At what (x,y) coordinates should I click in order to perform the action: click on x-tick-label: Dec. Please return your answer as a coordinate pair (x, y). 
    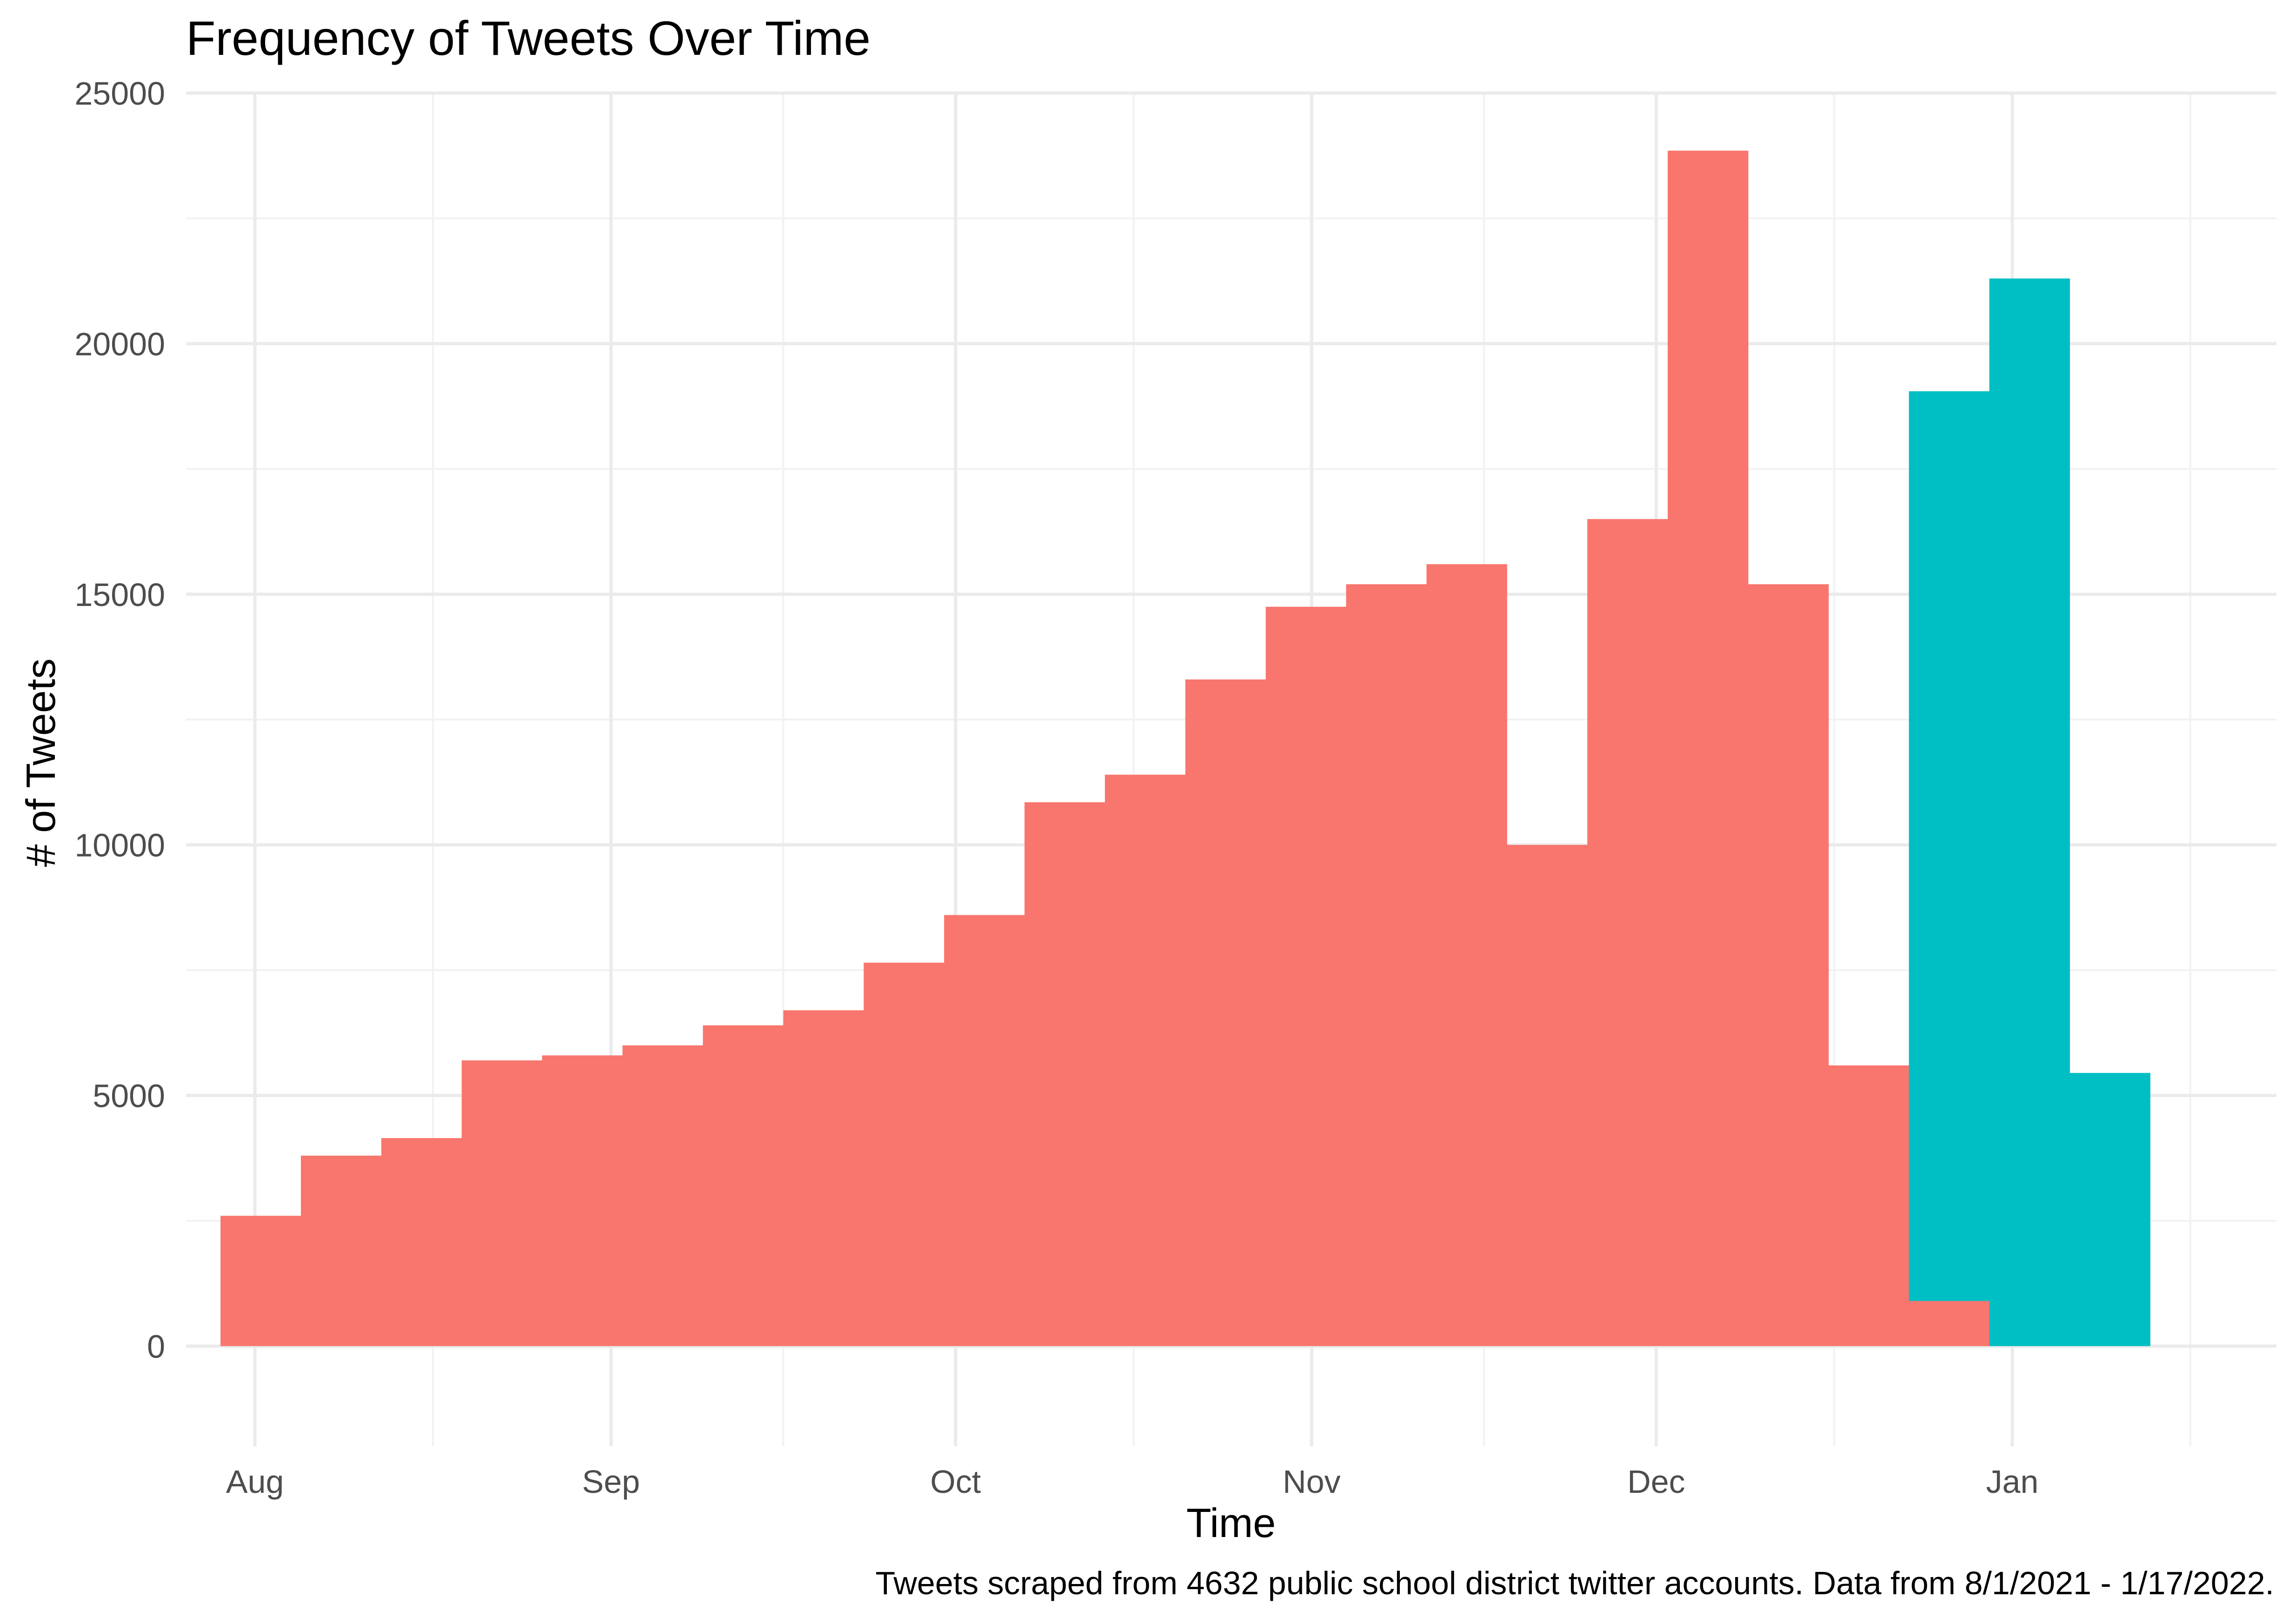
    Looking at the image, I should click on (1656, 1482).